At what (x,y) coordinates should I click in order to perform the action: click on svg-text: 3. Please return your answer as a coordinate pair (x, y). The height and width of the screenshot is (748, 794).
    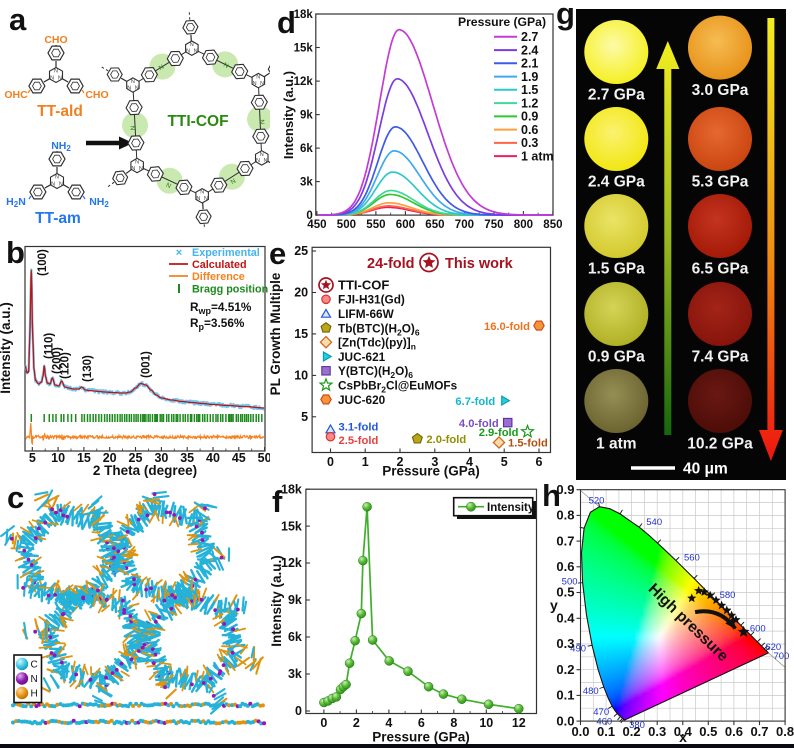
    Looking at the image, I should click on (434, 462).